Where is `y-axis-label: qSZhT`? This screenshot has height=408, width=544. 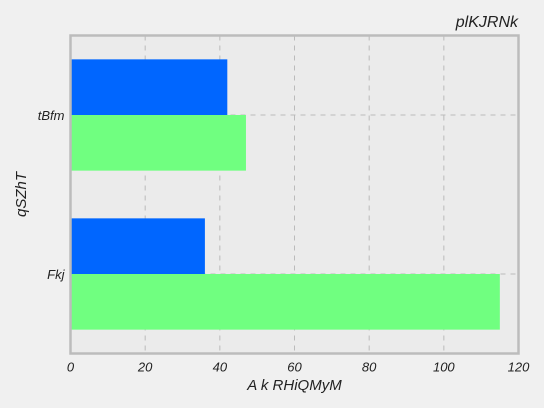 y-axis-label: qSZhT is located at coordinates (21, 193).